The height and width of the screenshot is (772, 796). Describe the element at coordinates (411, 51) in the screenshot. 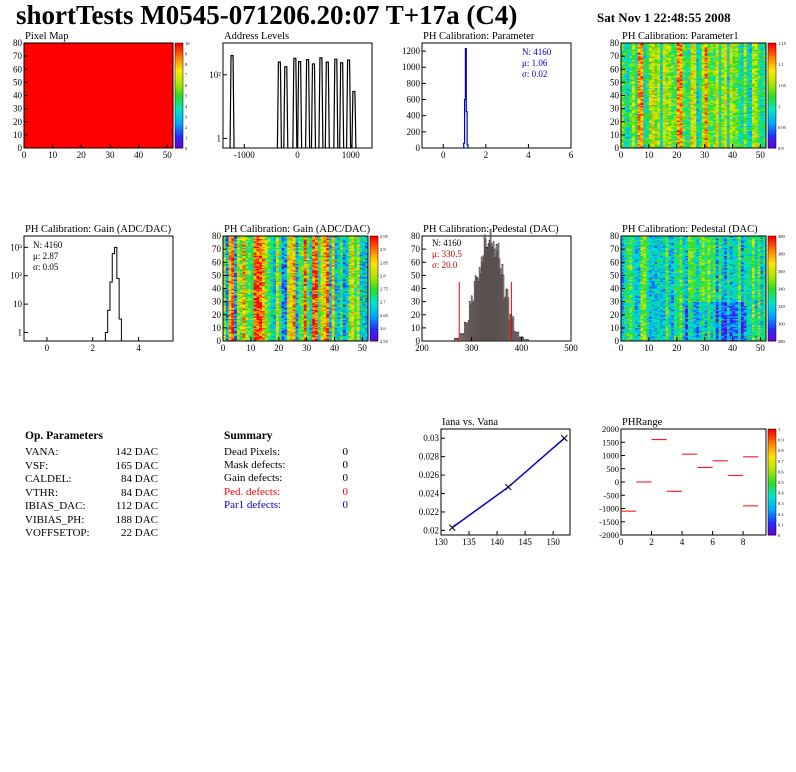

I see `y-tick-label: 1200` at that location.